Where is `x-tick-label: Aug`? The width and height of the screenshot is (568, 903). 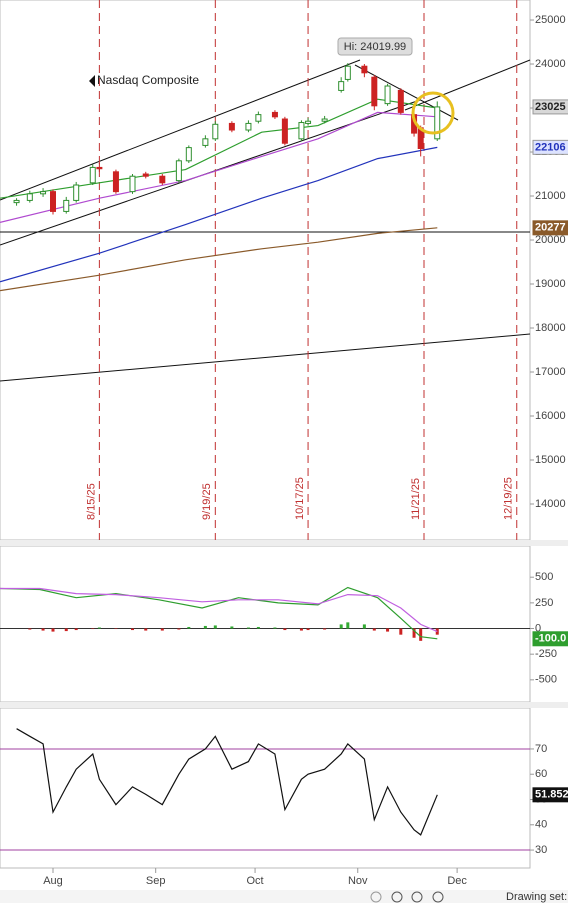 x-tick-label: Aug is located at coordinates (53, 881).